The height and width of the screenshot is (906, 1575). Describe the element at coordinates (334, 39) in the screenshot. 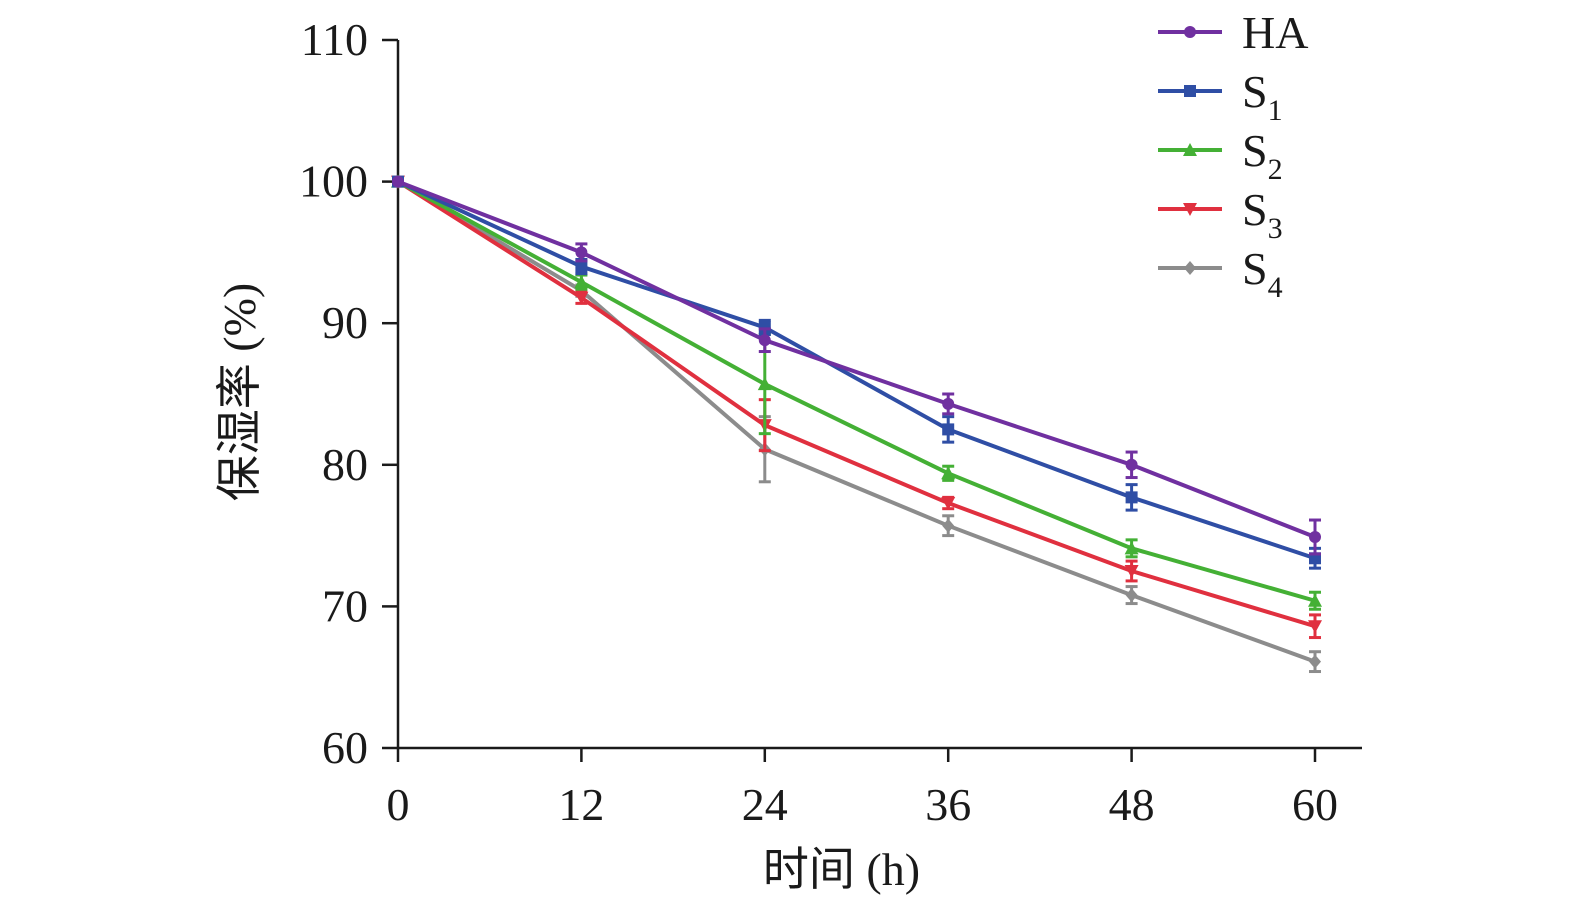

I see `y-tick-label: 110` at that location.